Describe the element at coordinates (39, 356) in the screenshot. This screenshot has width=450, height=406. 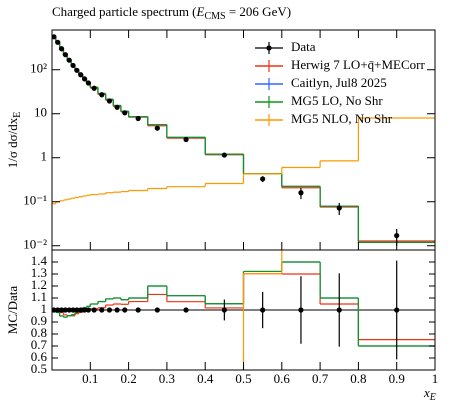
I see `ratio-y-tick-label: 0.6` at that location.